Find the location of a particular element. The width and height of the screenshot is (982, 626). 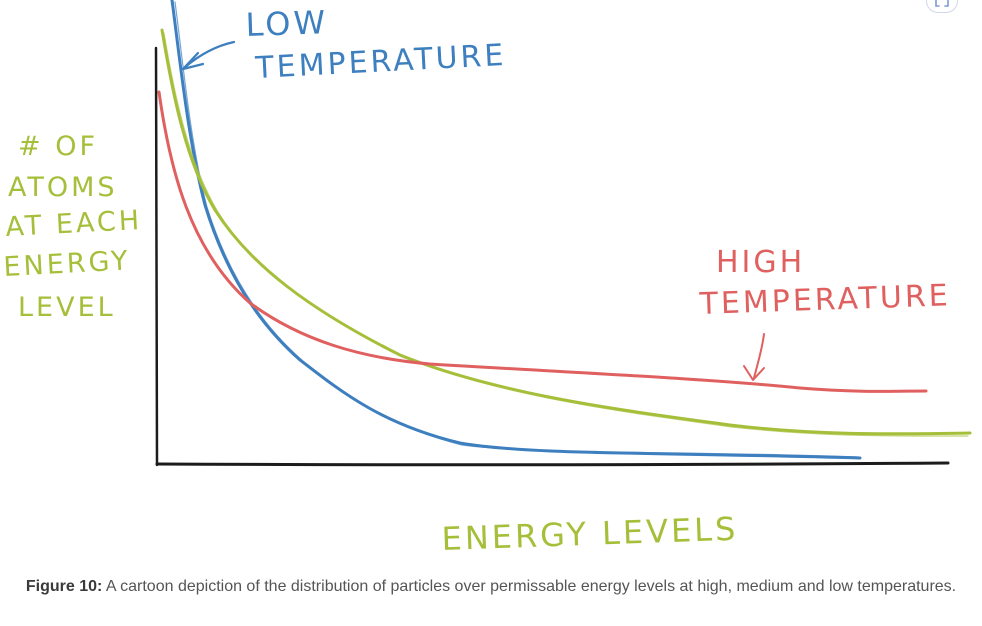

y-axis-label-line1: # OF is located at coordinates (58, 146).